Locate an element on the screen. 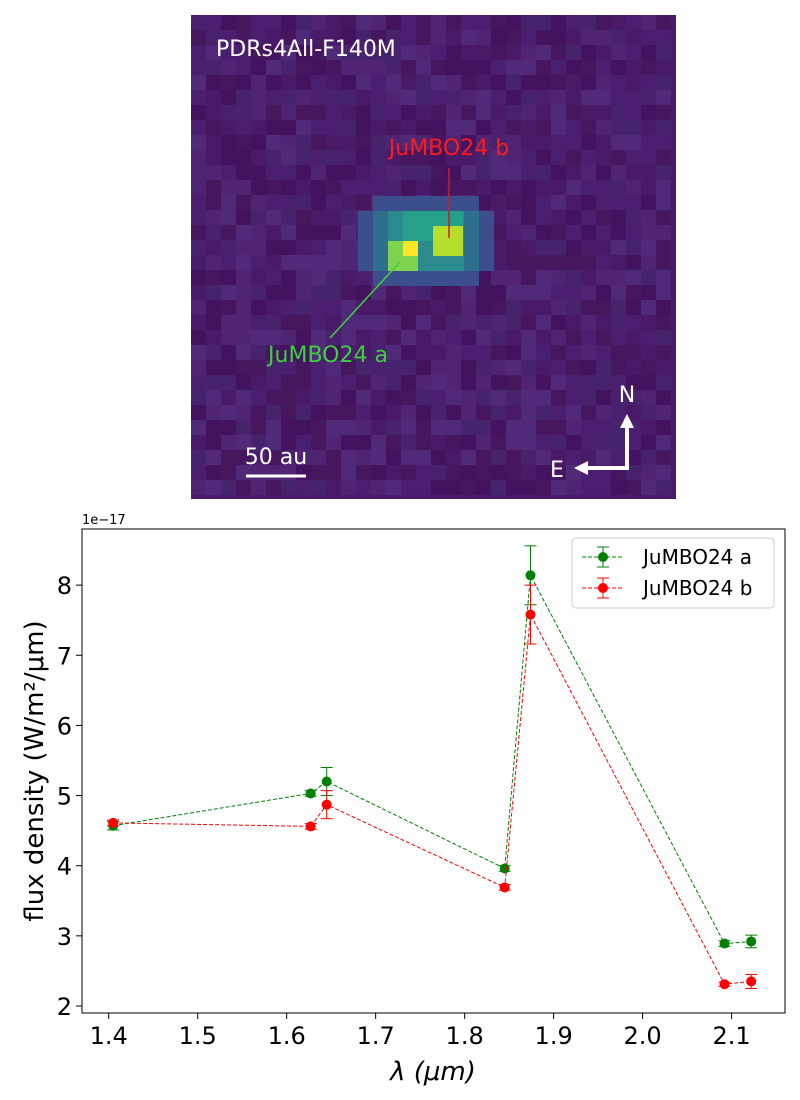  annotation-a-pointer is located at coordinates (365, 300).